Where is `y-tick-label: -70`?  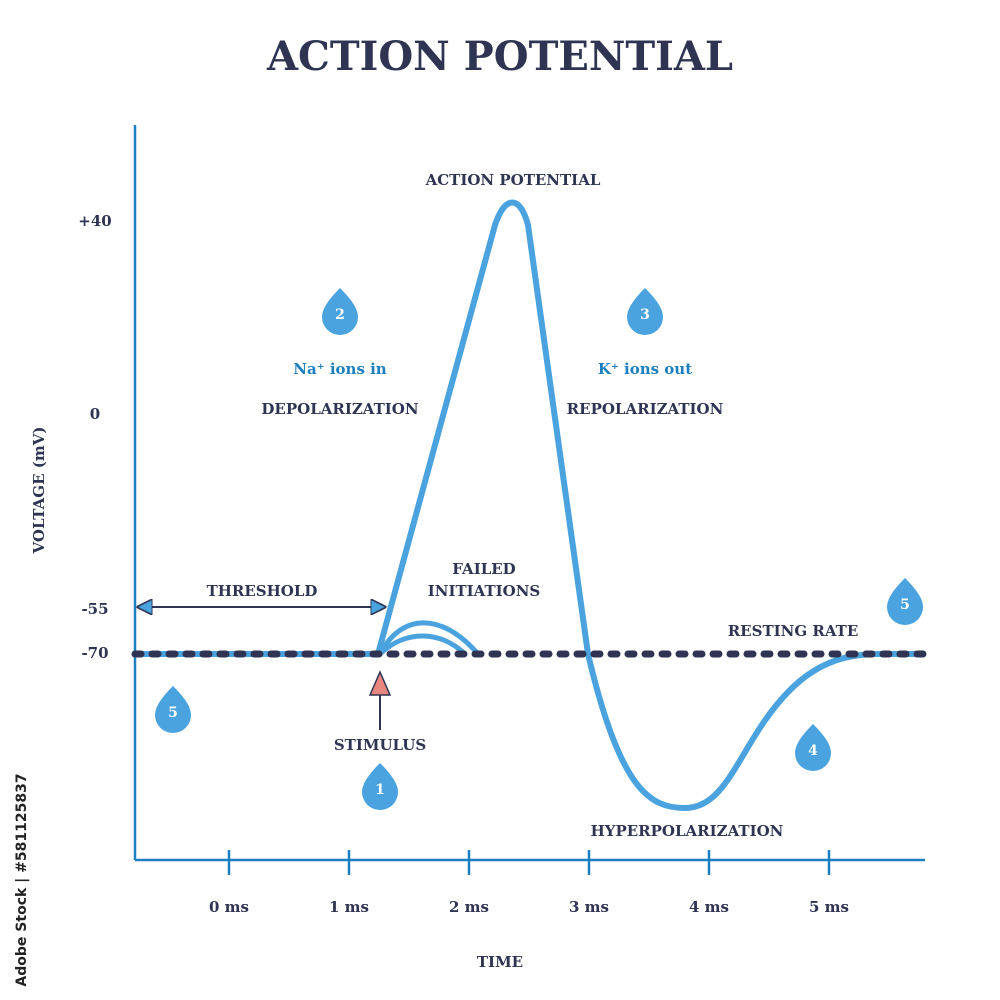
y-tick-label: -70 is located at coordinates (94, 653).